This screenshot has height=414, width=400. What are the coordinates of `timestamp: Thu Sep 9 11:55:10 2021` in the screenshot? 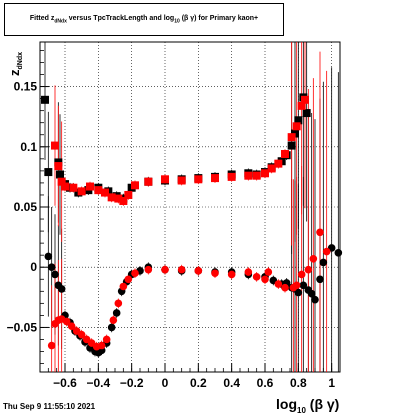 It's located at (49, 406).